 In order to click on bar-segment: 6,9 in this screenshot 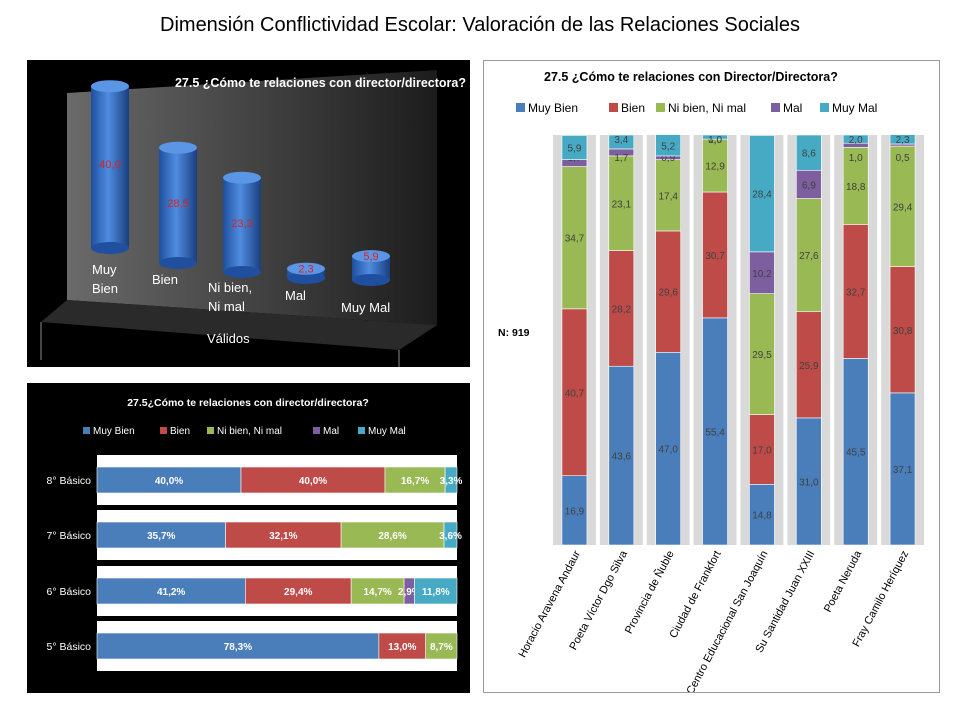, I will do `click(809, 184)`.